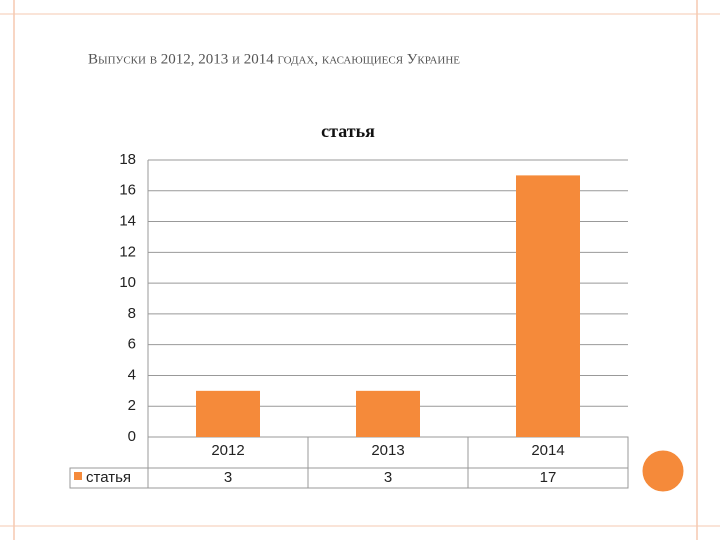  Describe the element at coordinates (132, 344) in the screenshot. I see `y-tick-label: 6` at that location.